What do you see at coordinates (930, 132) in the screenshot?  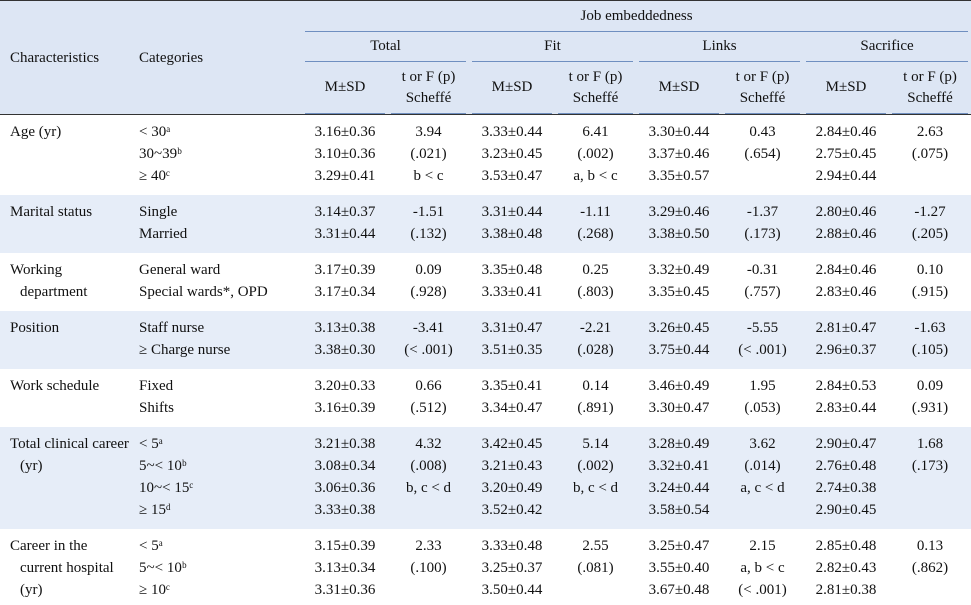 I see `test-value: 2.63` at bounding box center [930, 132].